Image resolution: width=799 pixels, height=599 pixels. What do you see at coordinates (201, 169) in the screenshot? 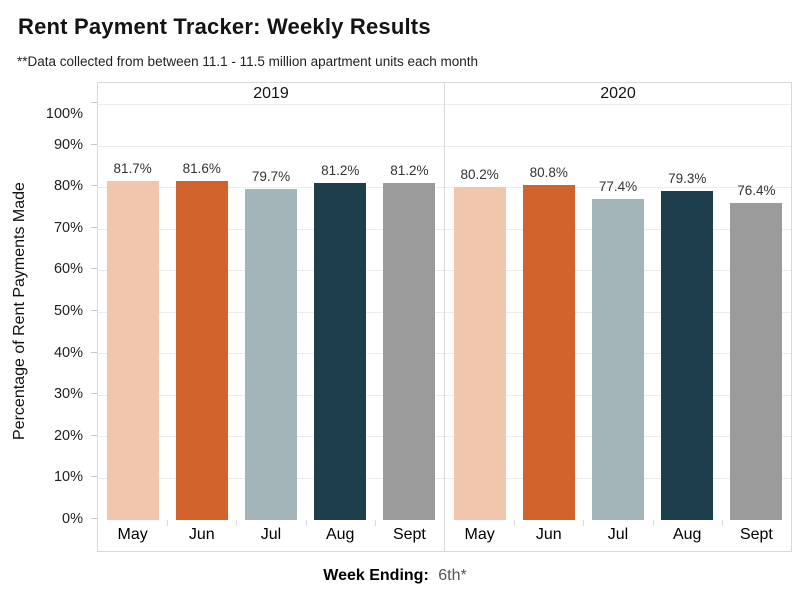
I see `bar-value-label: 81.6%` at bounding box center [201, 169].